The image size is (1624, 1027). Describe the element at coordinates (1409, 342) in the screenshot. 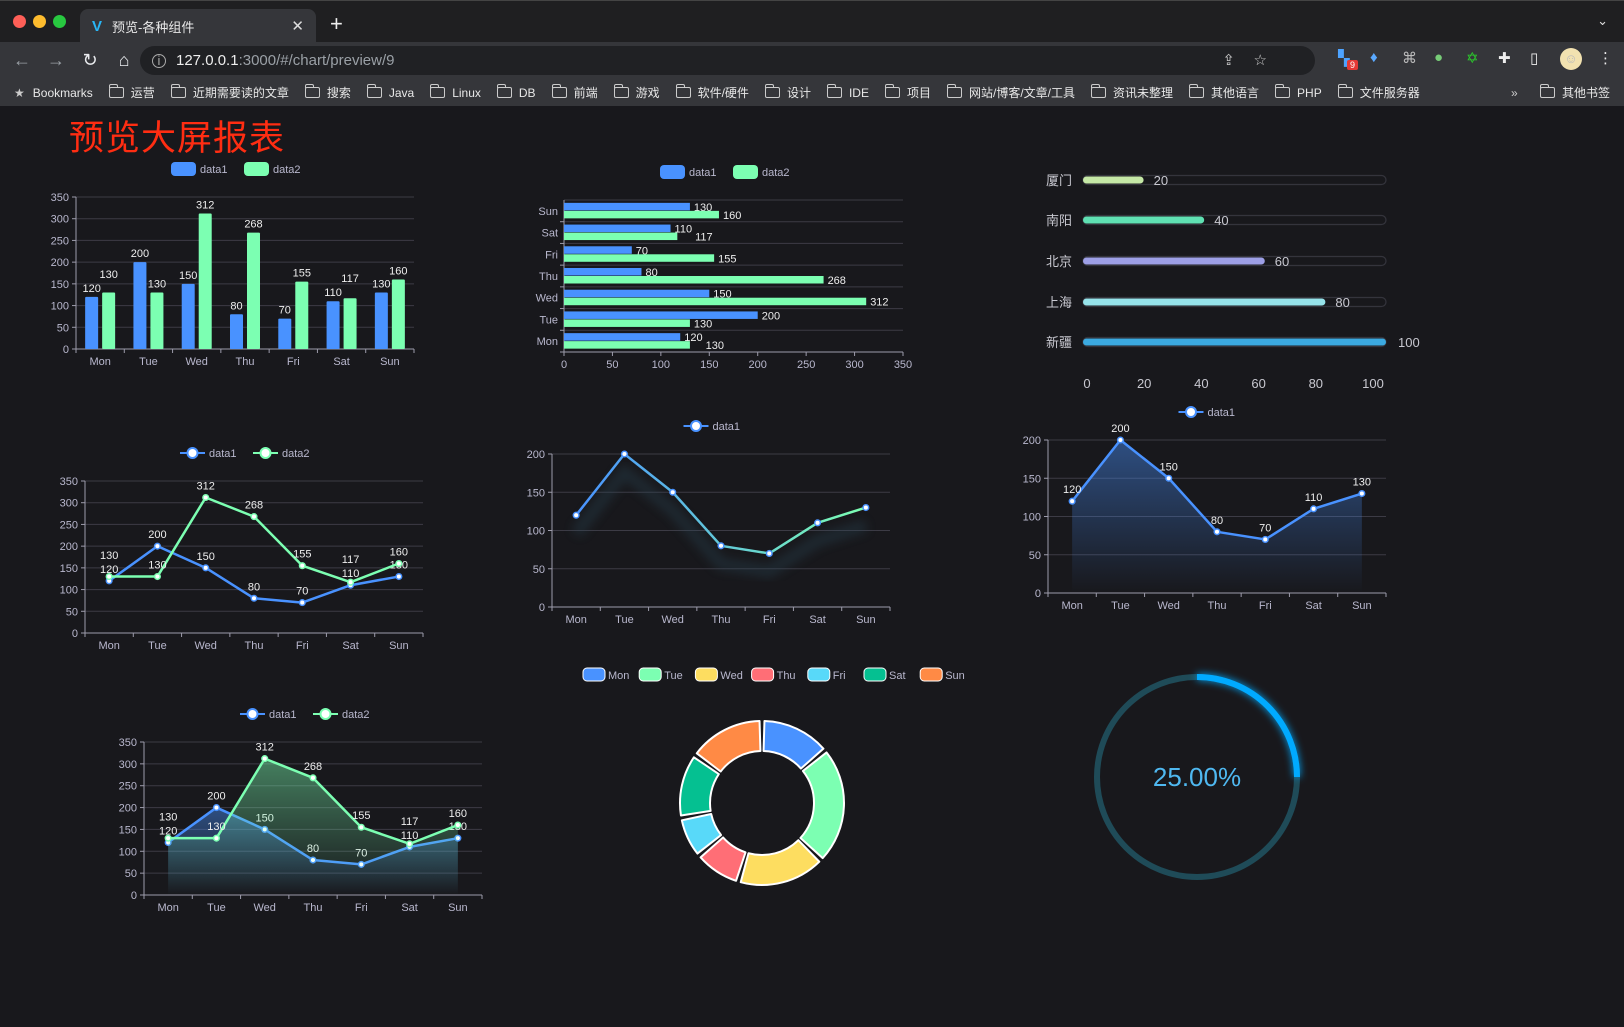

I see `value-label: 100` at that location.